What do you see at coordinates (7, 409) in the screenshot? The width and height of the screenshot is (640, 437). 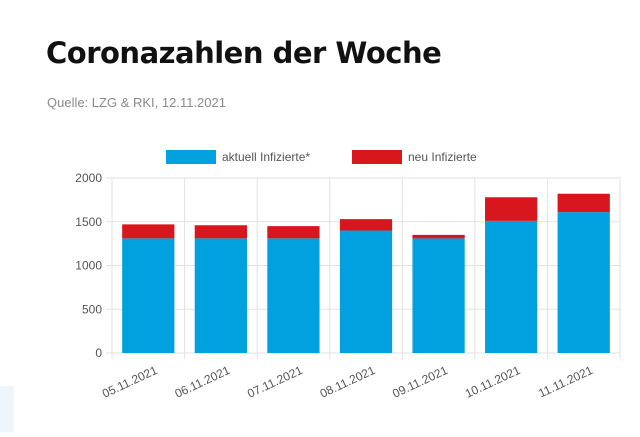 I see `side-accent` at bounding box center [7, 409].